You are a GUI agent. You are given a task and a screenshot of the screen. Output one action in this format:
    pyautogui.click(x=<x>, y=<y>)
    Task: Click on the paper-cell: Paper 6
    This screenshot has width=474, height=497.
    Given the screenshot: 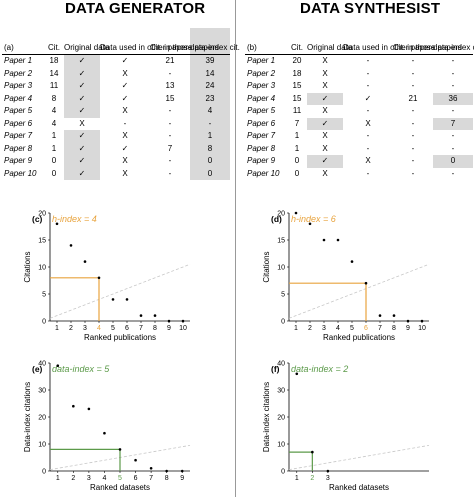 What is the action you would take?
    pyautogui.click(x=261, y=123)
    